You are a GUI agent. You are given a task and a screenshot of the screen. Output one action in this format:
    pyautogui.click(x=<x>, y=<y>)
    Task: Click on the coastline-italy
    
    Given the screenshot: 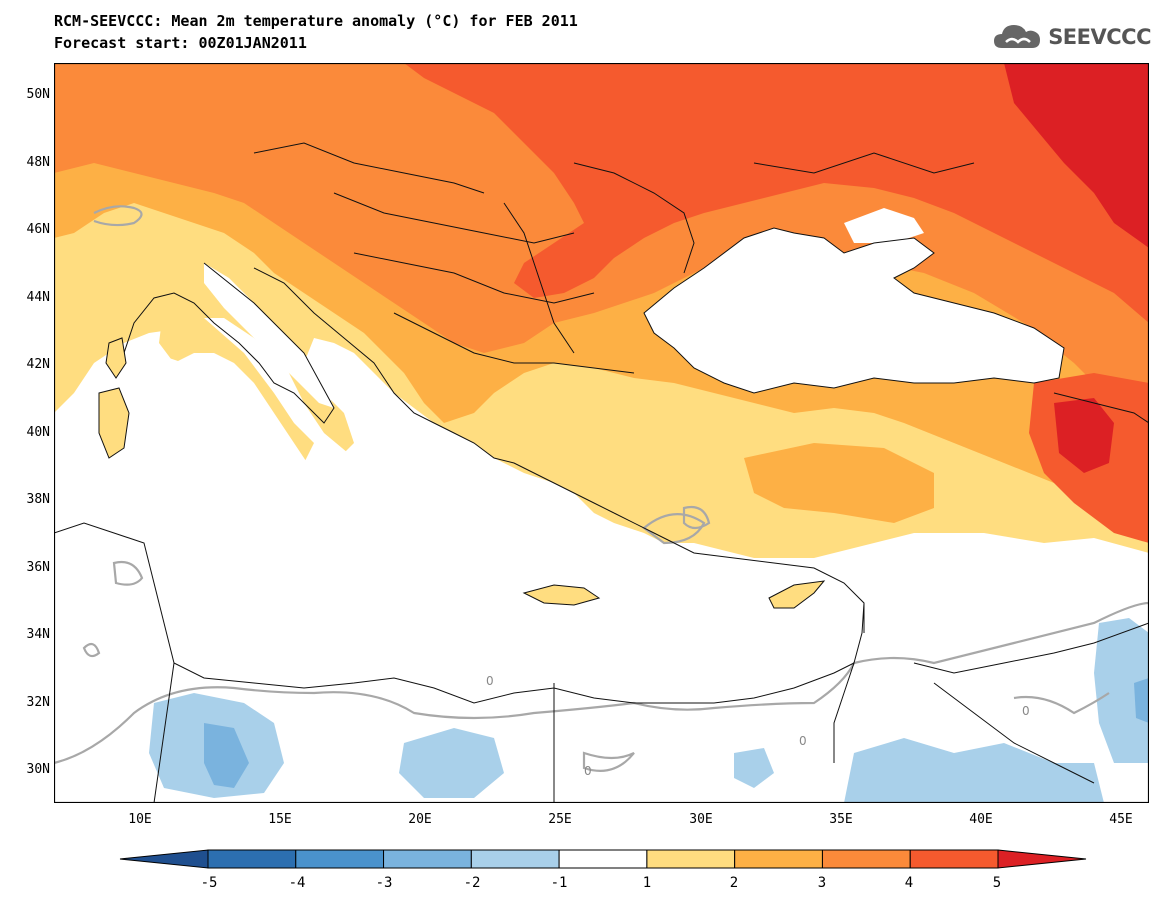 What is the action you would take?
    pyautogui.click(x=229, y=343)
    